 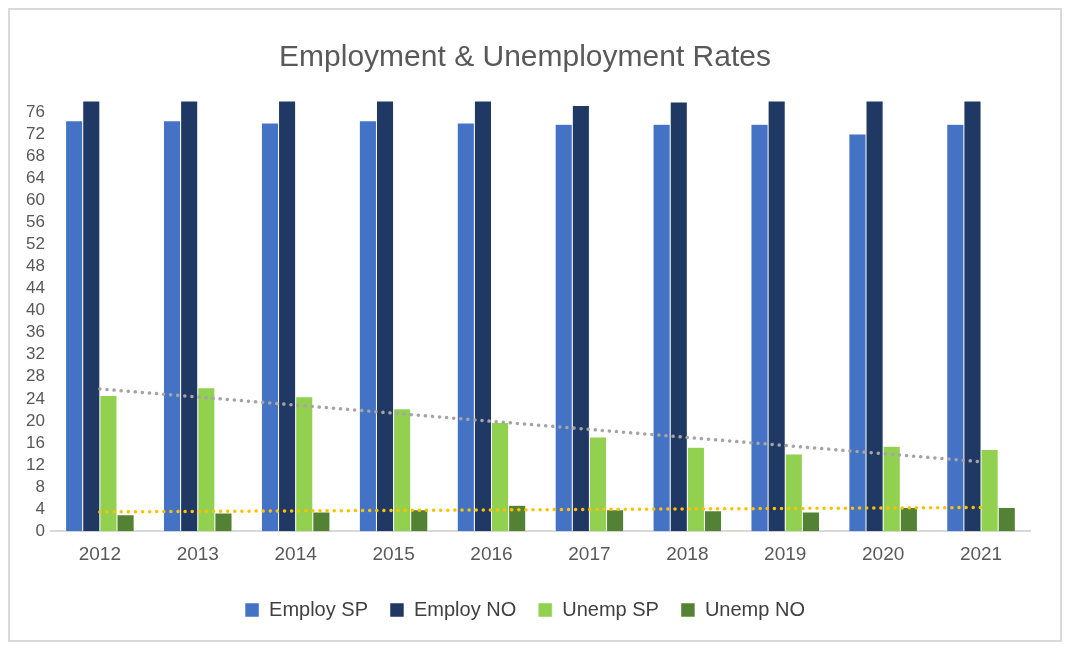 I want to click on y-tick-label: 4, so click(x=40, y=508).